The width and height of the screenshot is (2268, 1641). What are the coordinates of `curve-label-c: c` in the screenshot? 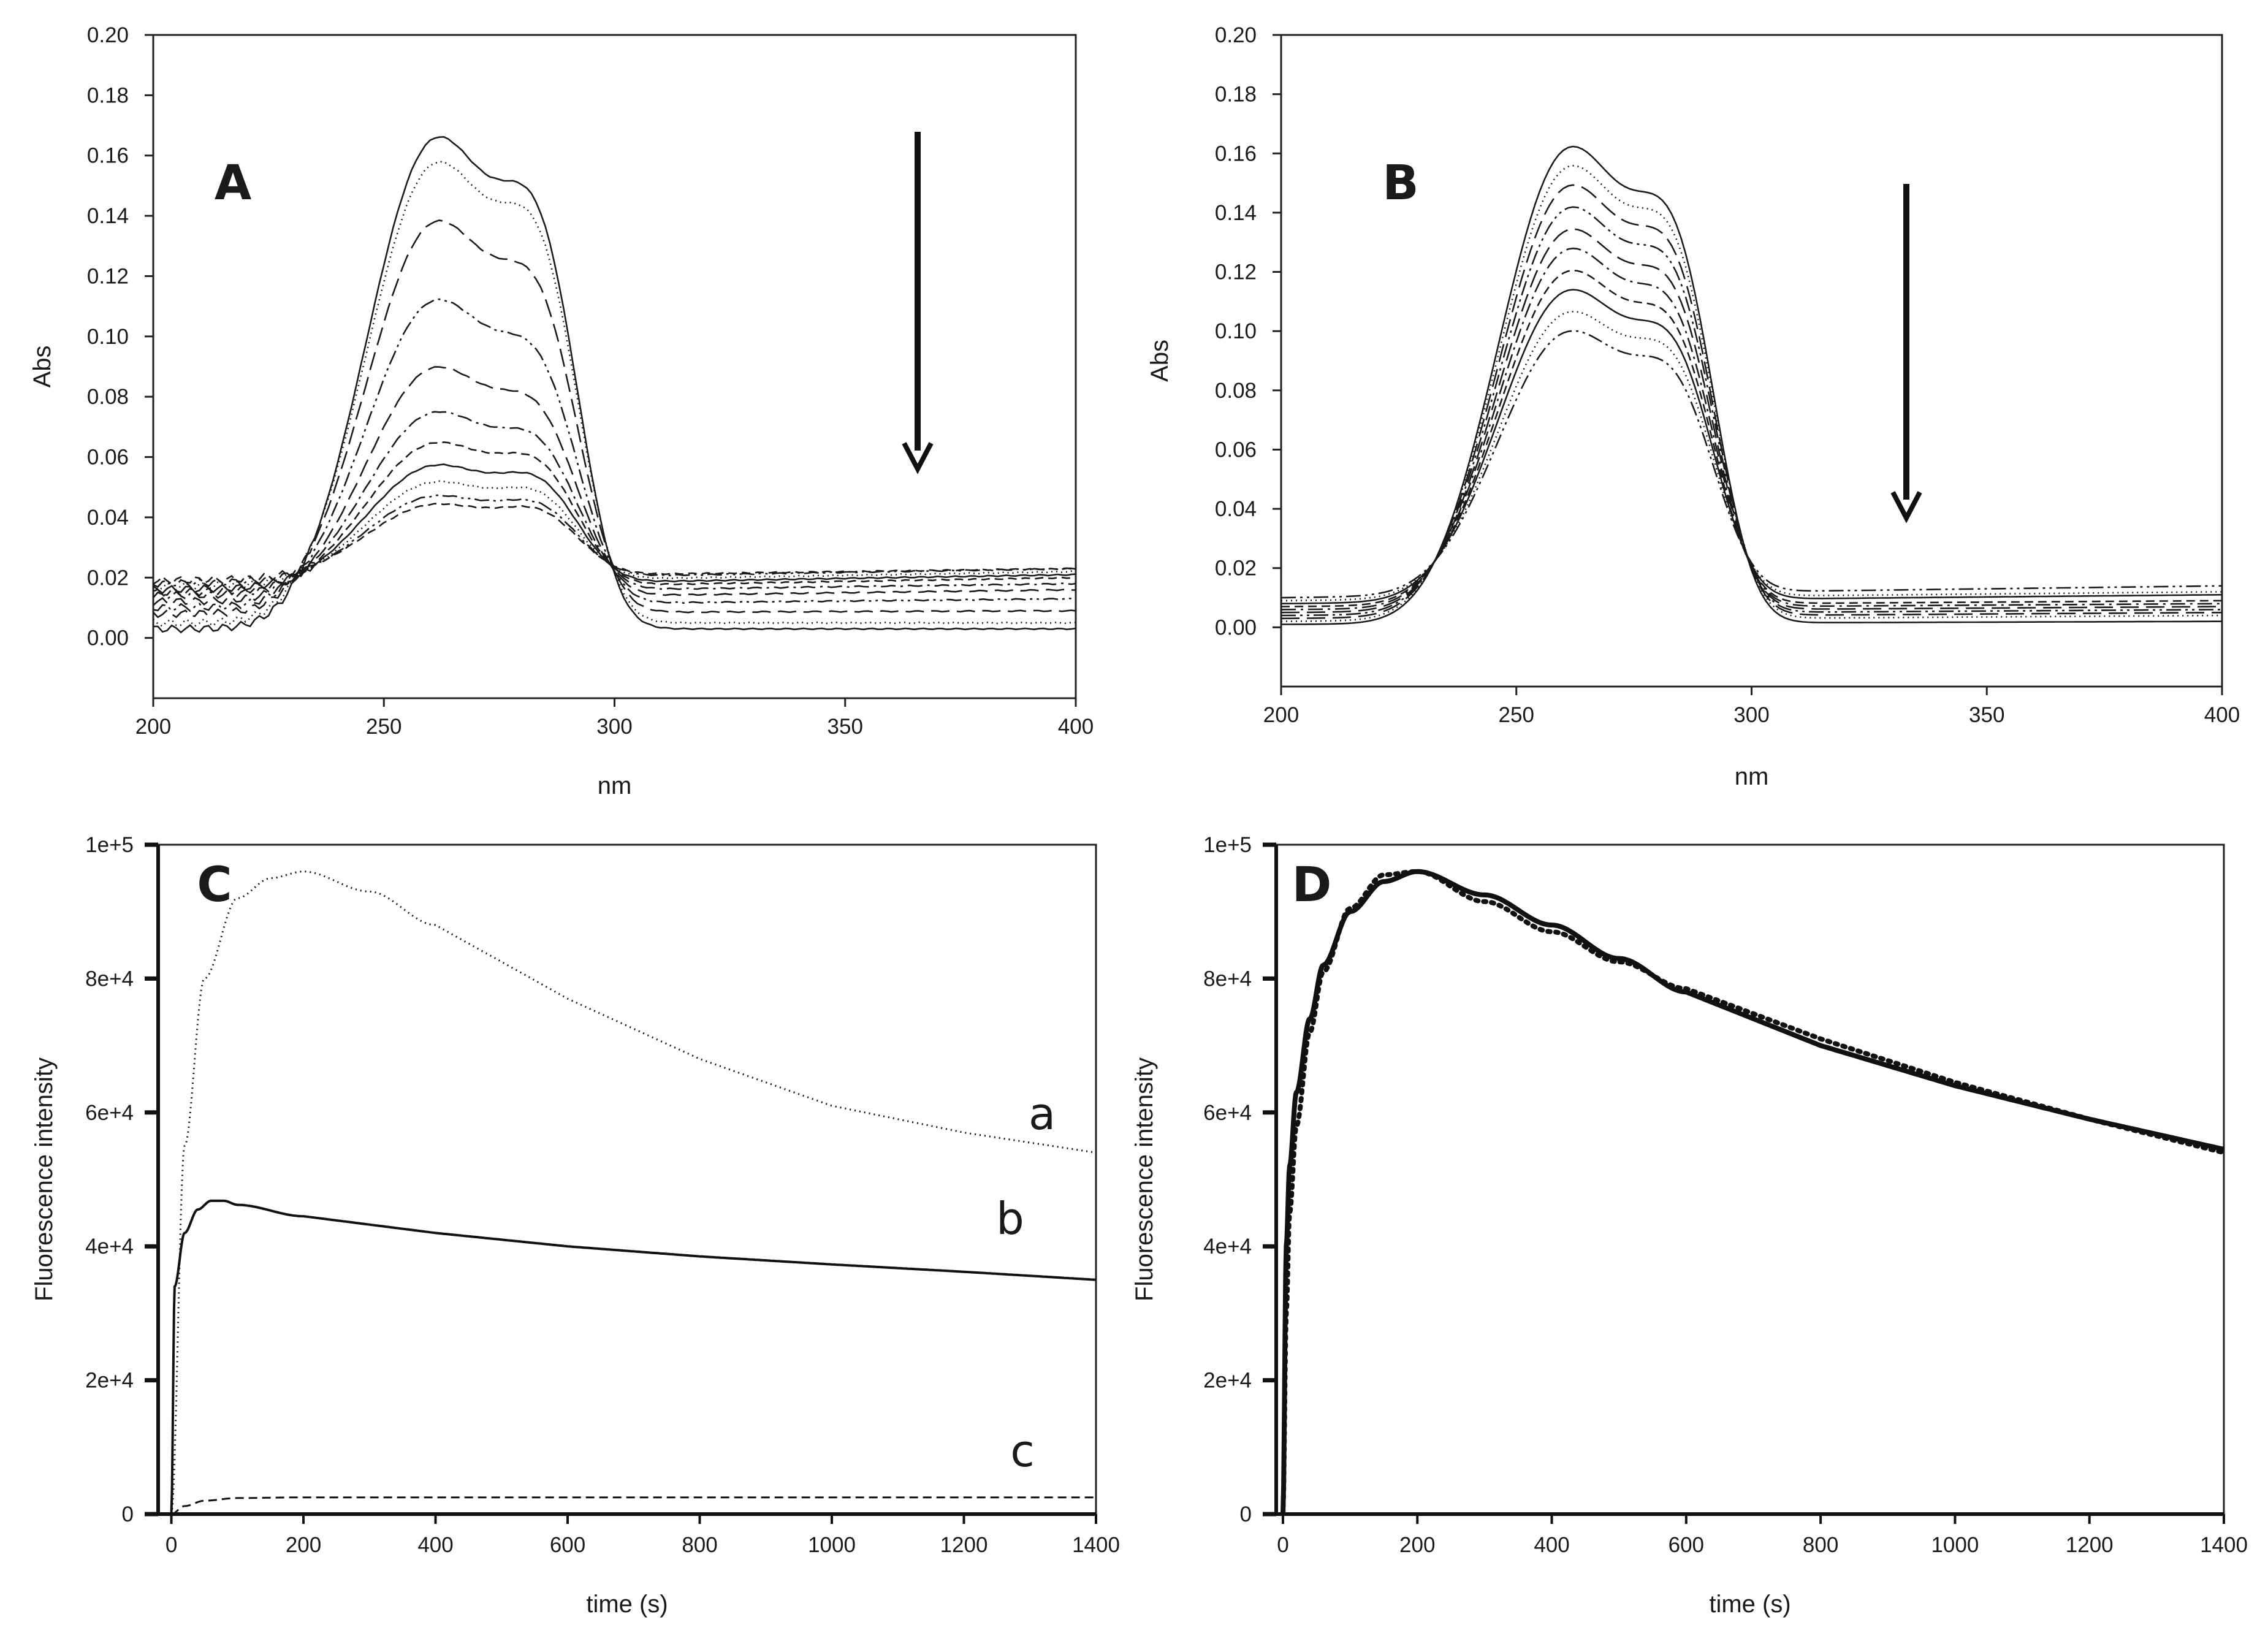 It's located at (1022, 1451).